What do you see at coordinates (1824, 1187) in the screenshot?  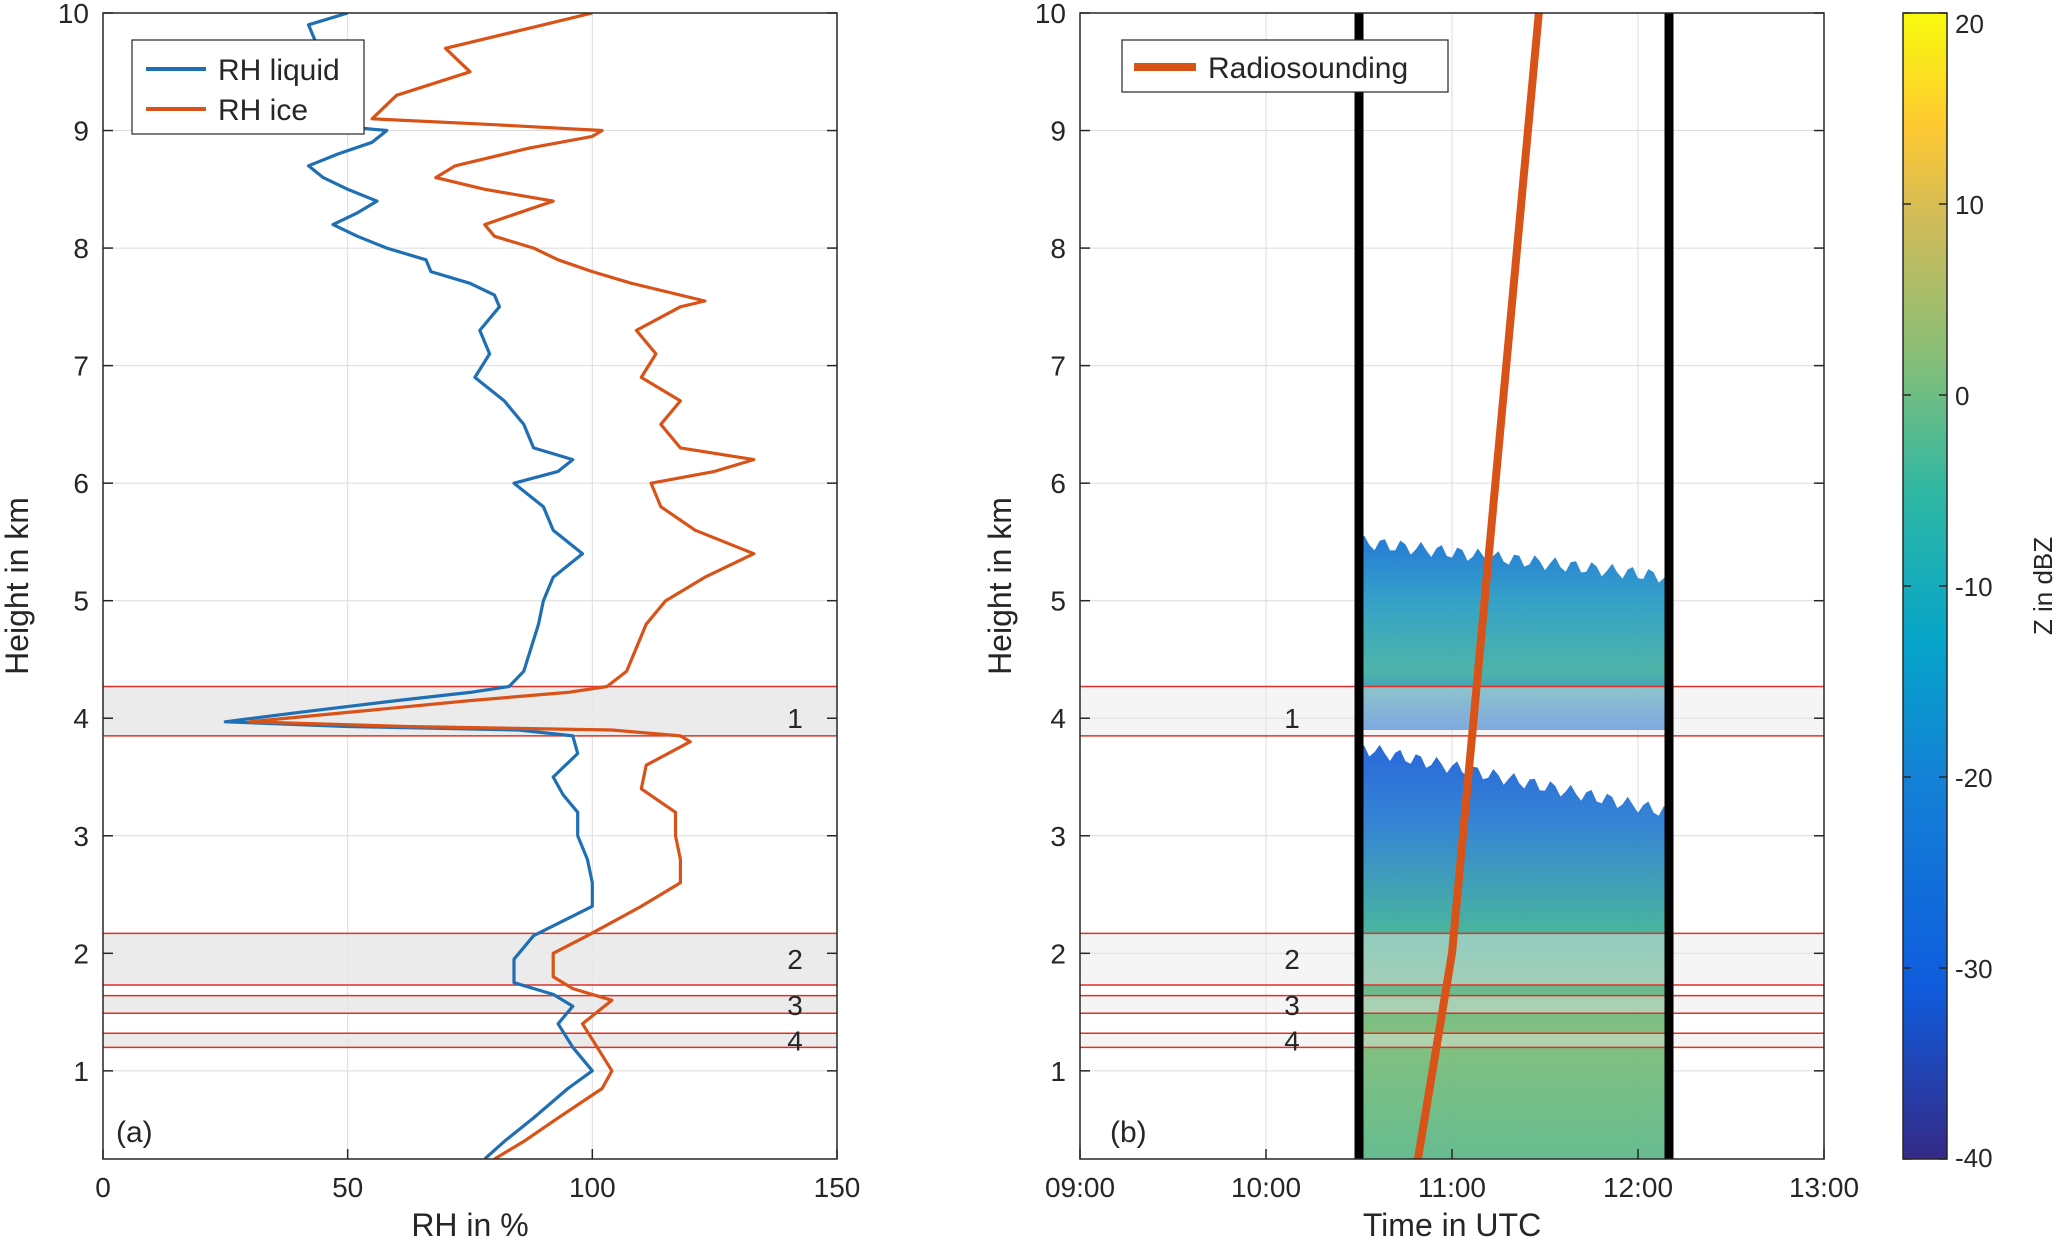 I see `b-xtick-label: 13:00` at bounding box center [1824, 1187].